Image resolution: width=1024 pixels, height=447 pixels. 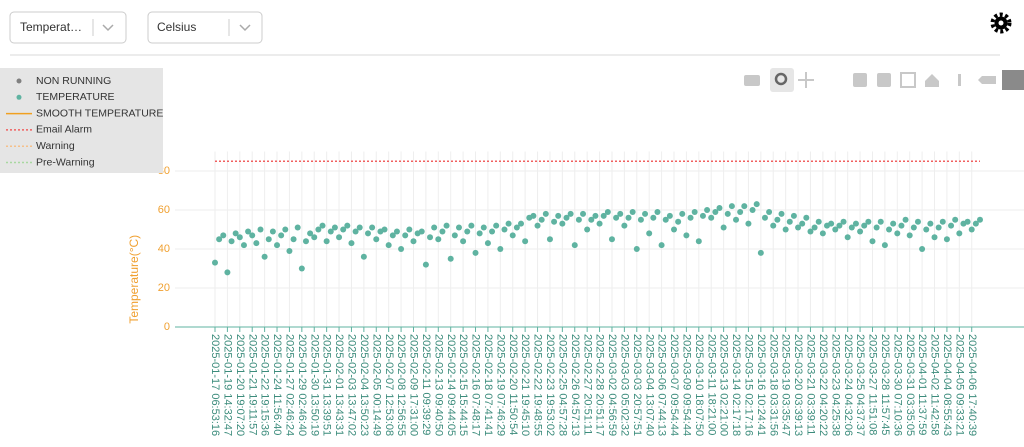 I want to click on select-unit: Celsius, so click(x=205, y=27).